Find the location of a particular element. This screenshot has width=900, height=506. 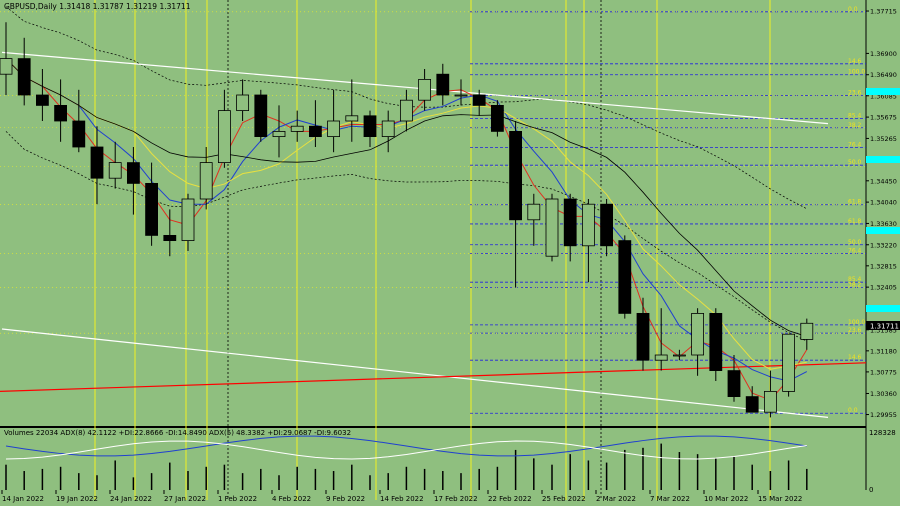

volume-min-label: 0 is located at coordinates (871, 490).